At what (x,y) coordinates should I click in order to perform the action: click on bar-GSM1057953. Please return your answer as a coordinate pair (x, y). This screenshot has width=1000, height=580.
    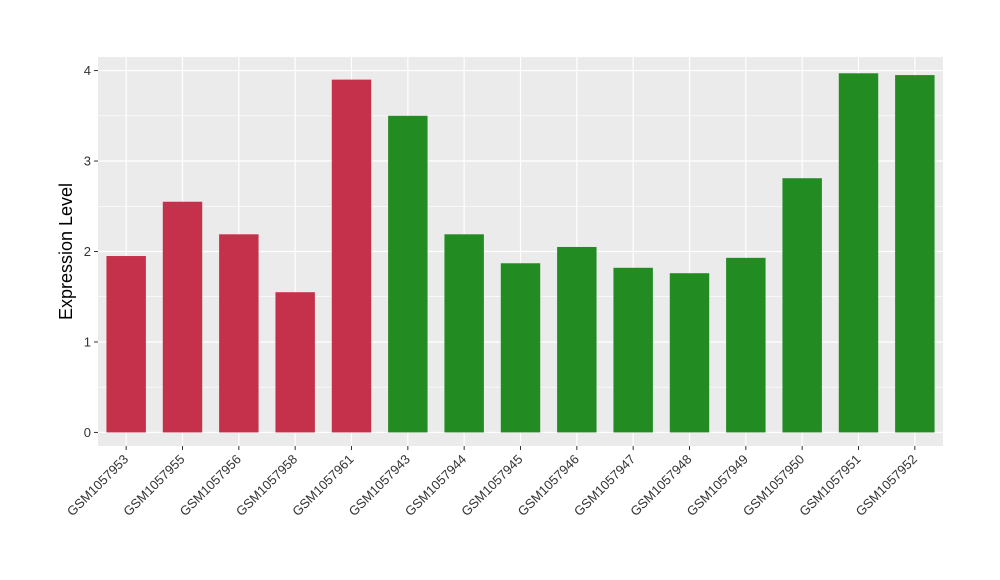
    Looking at the image, I should click on (126, 344).